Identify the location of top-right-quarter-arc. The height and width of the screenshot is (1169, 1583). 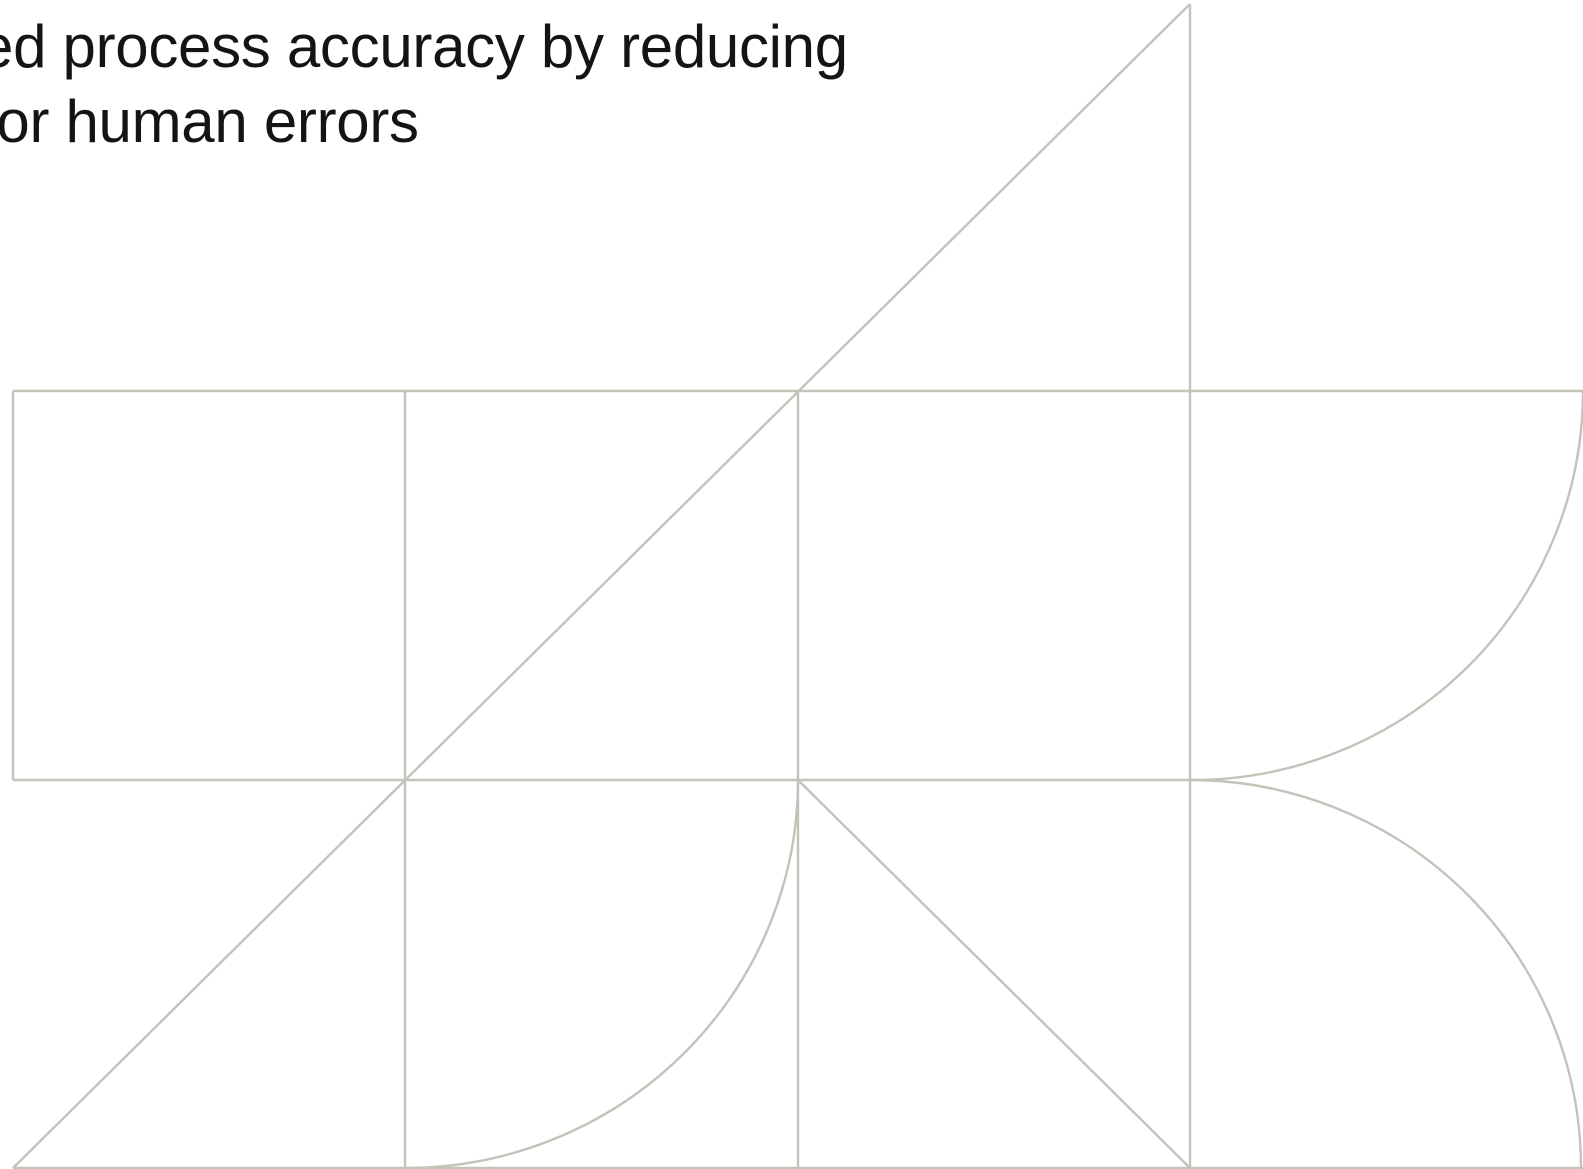
(1386, 586).